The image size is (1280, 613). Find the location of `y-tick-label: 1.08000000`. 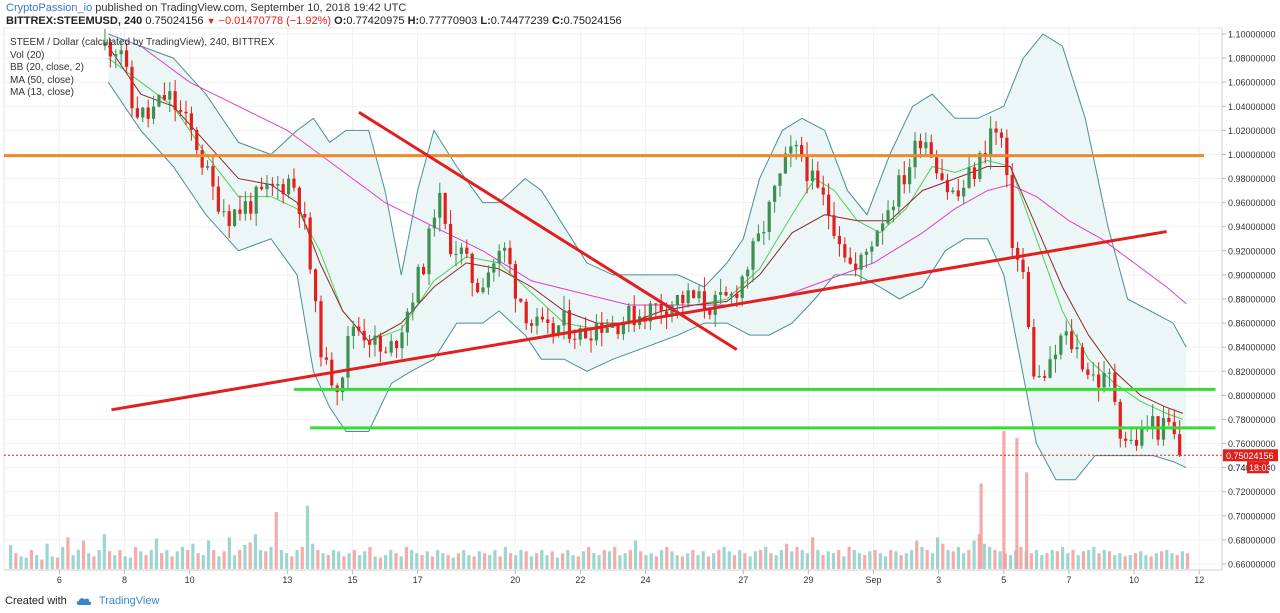

y-tick-label: 1.08000000 is located at coordinates (1252, 59).